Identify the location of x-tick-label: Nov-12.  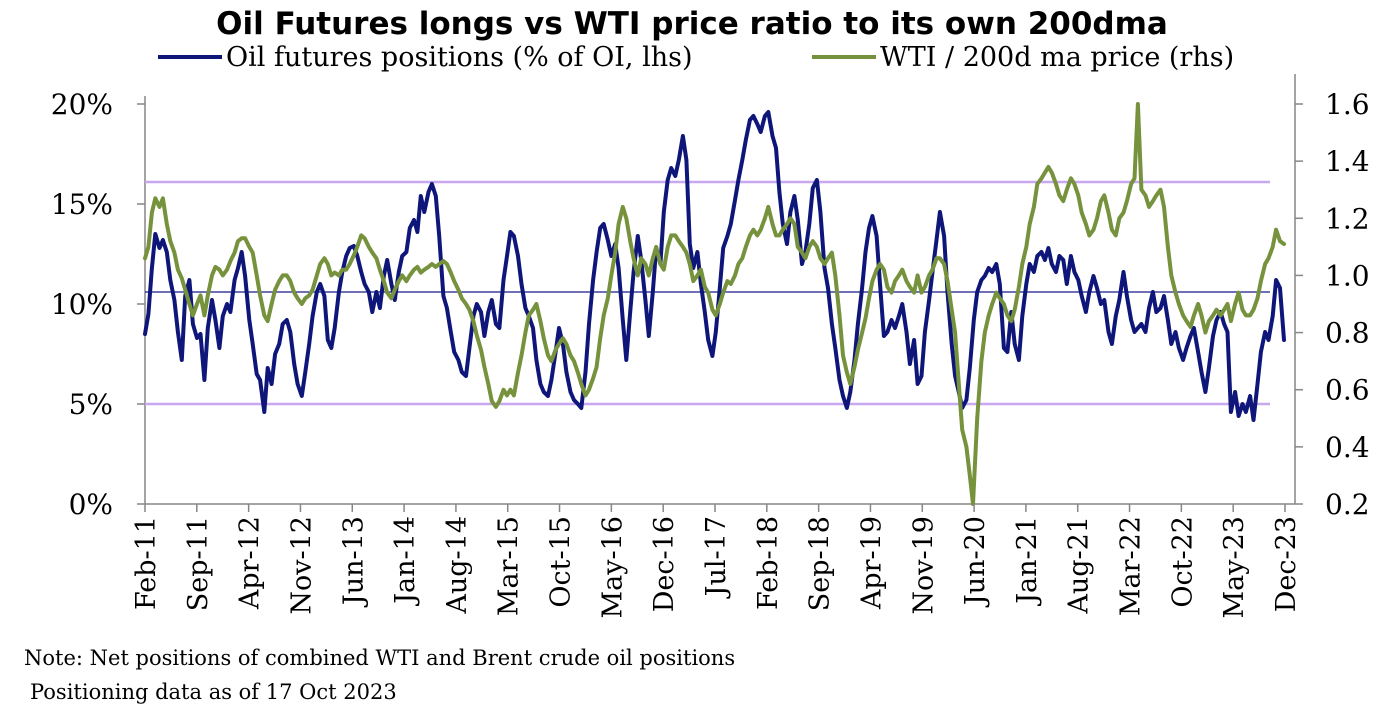
(301, 565).